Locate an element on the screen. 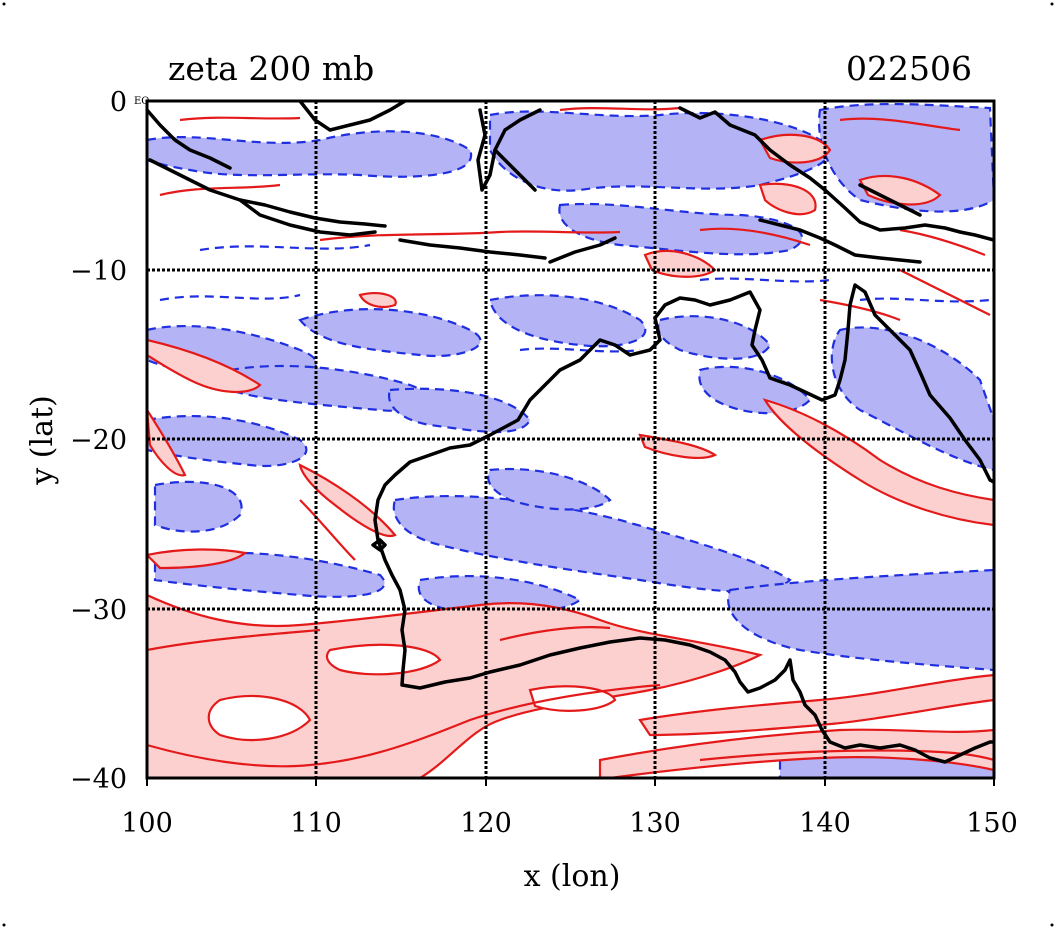  corner-mark-tl is located at coordinates (4, 4).